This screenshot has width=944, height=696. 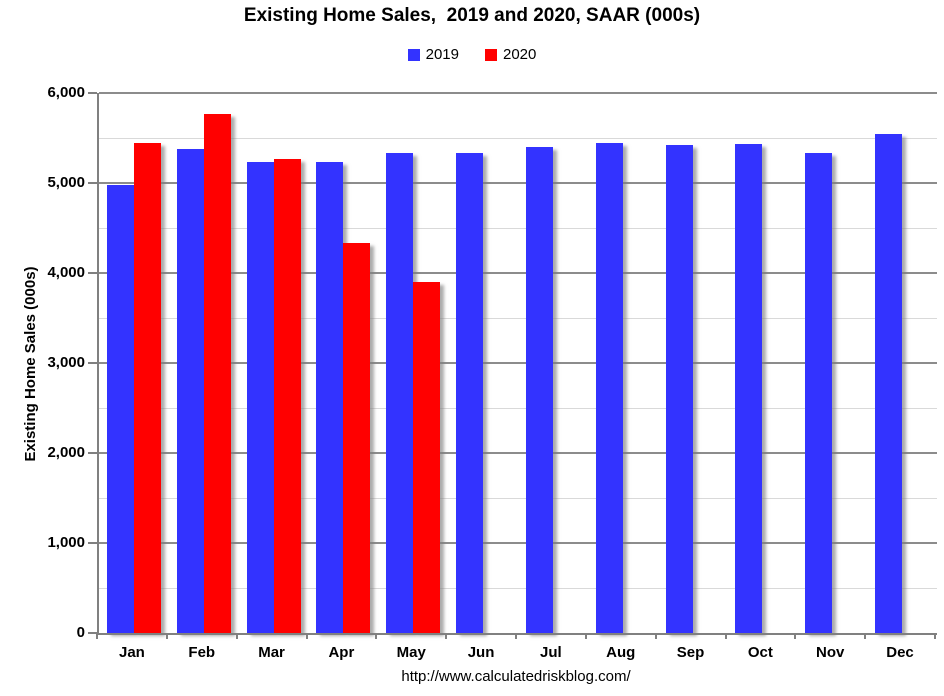 I want to click on bar-2020-mar, so click(x=287, y=395).